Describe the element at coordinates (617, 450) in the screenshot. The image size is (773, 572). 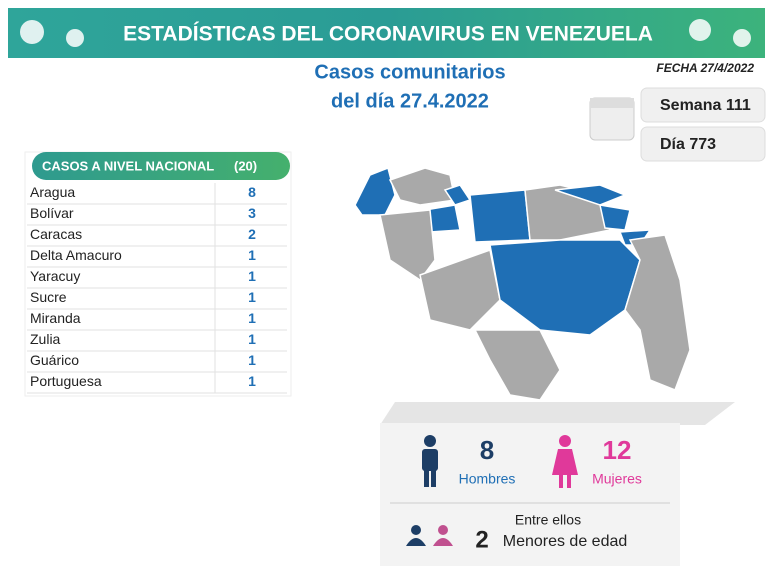
I see `women-count: 12` at that location.